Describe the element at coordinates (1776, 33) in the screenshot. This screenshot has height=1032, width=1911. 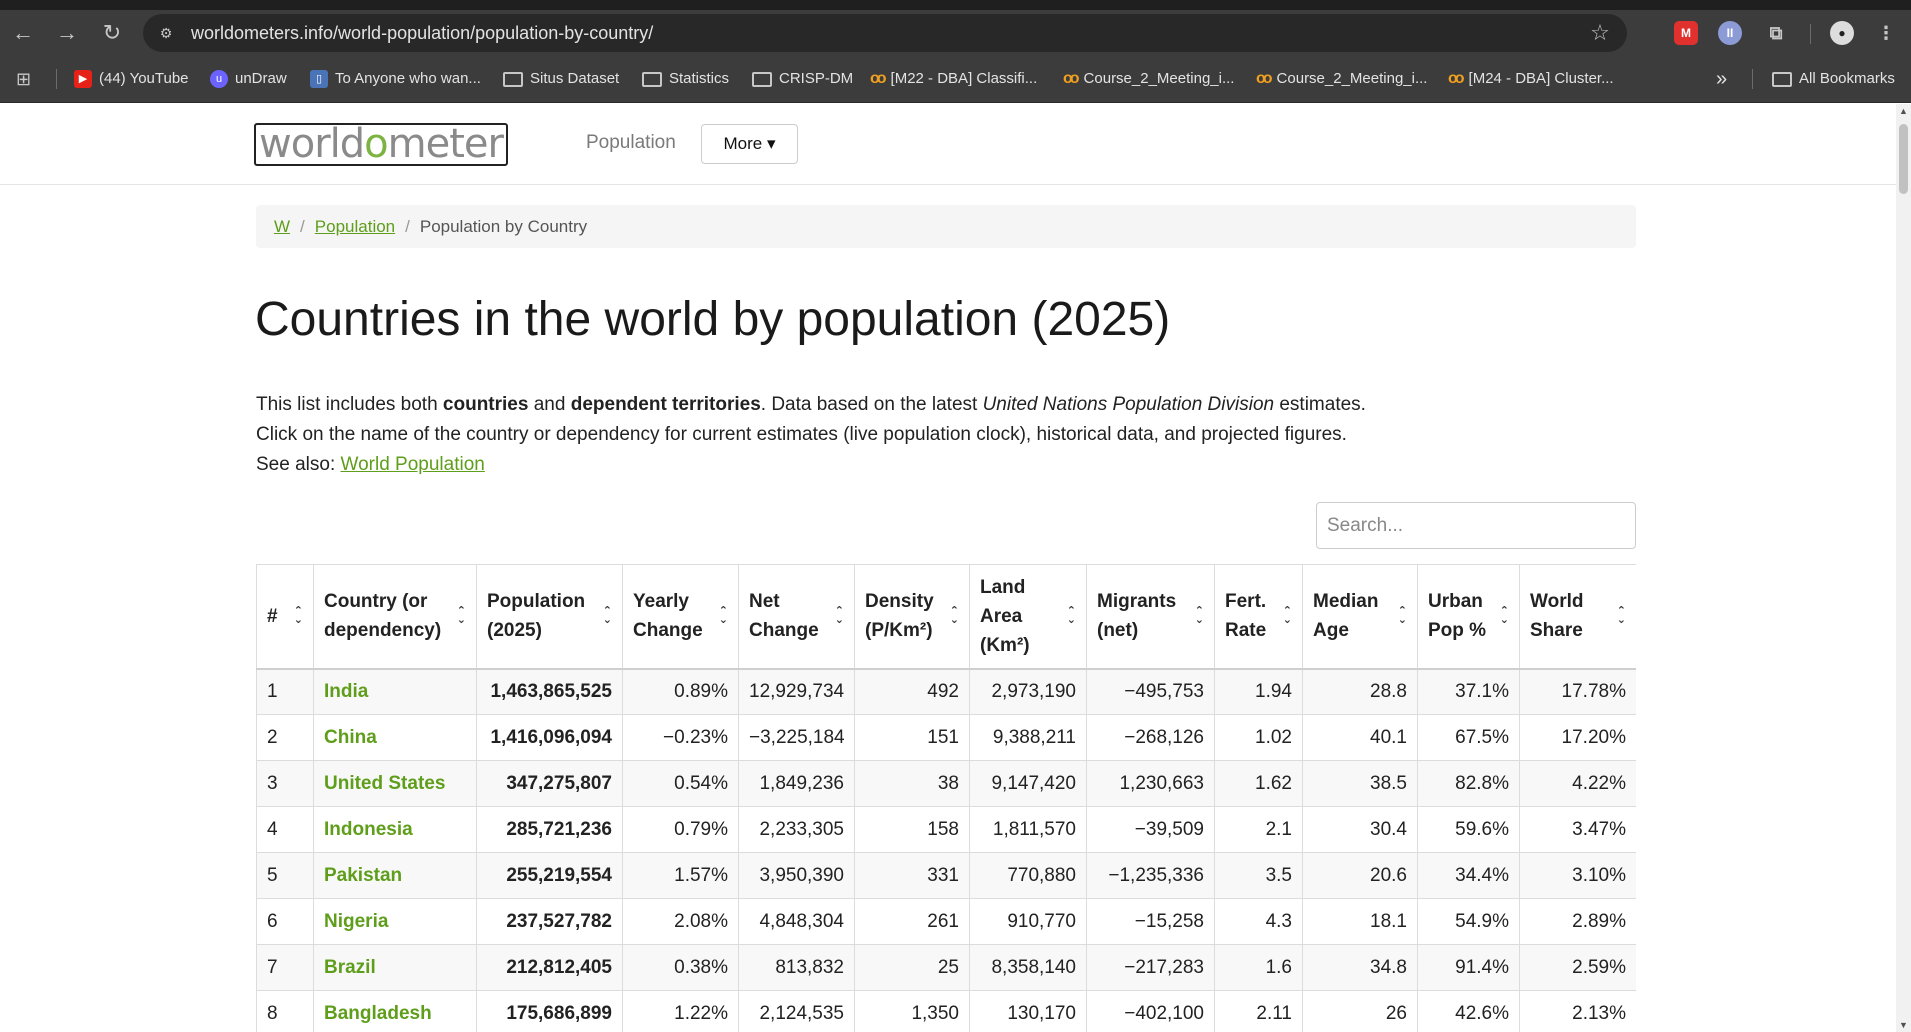
I see `extensions-puzzle-icon: ⧉` at that location.